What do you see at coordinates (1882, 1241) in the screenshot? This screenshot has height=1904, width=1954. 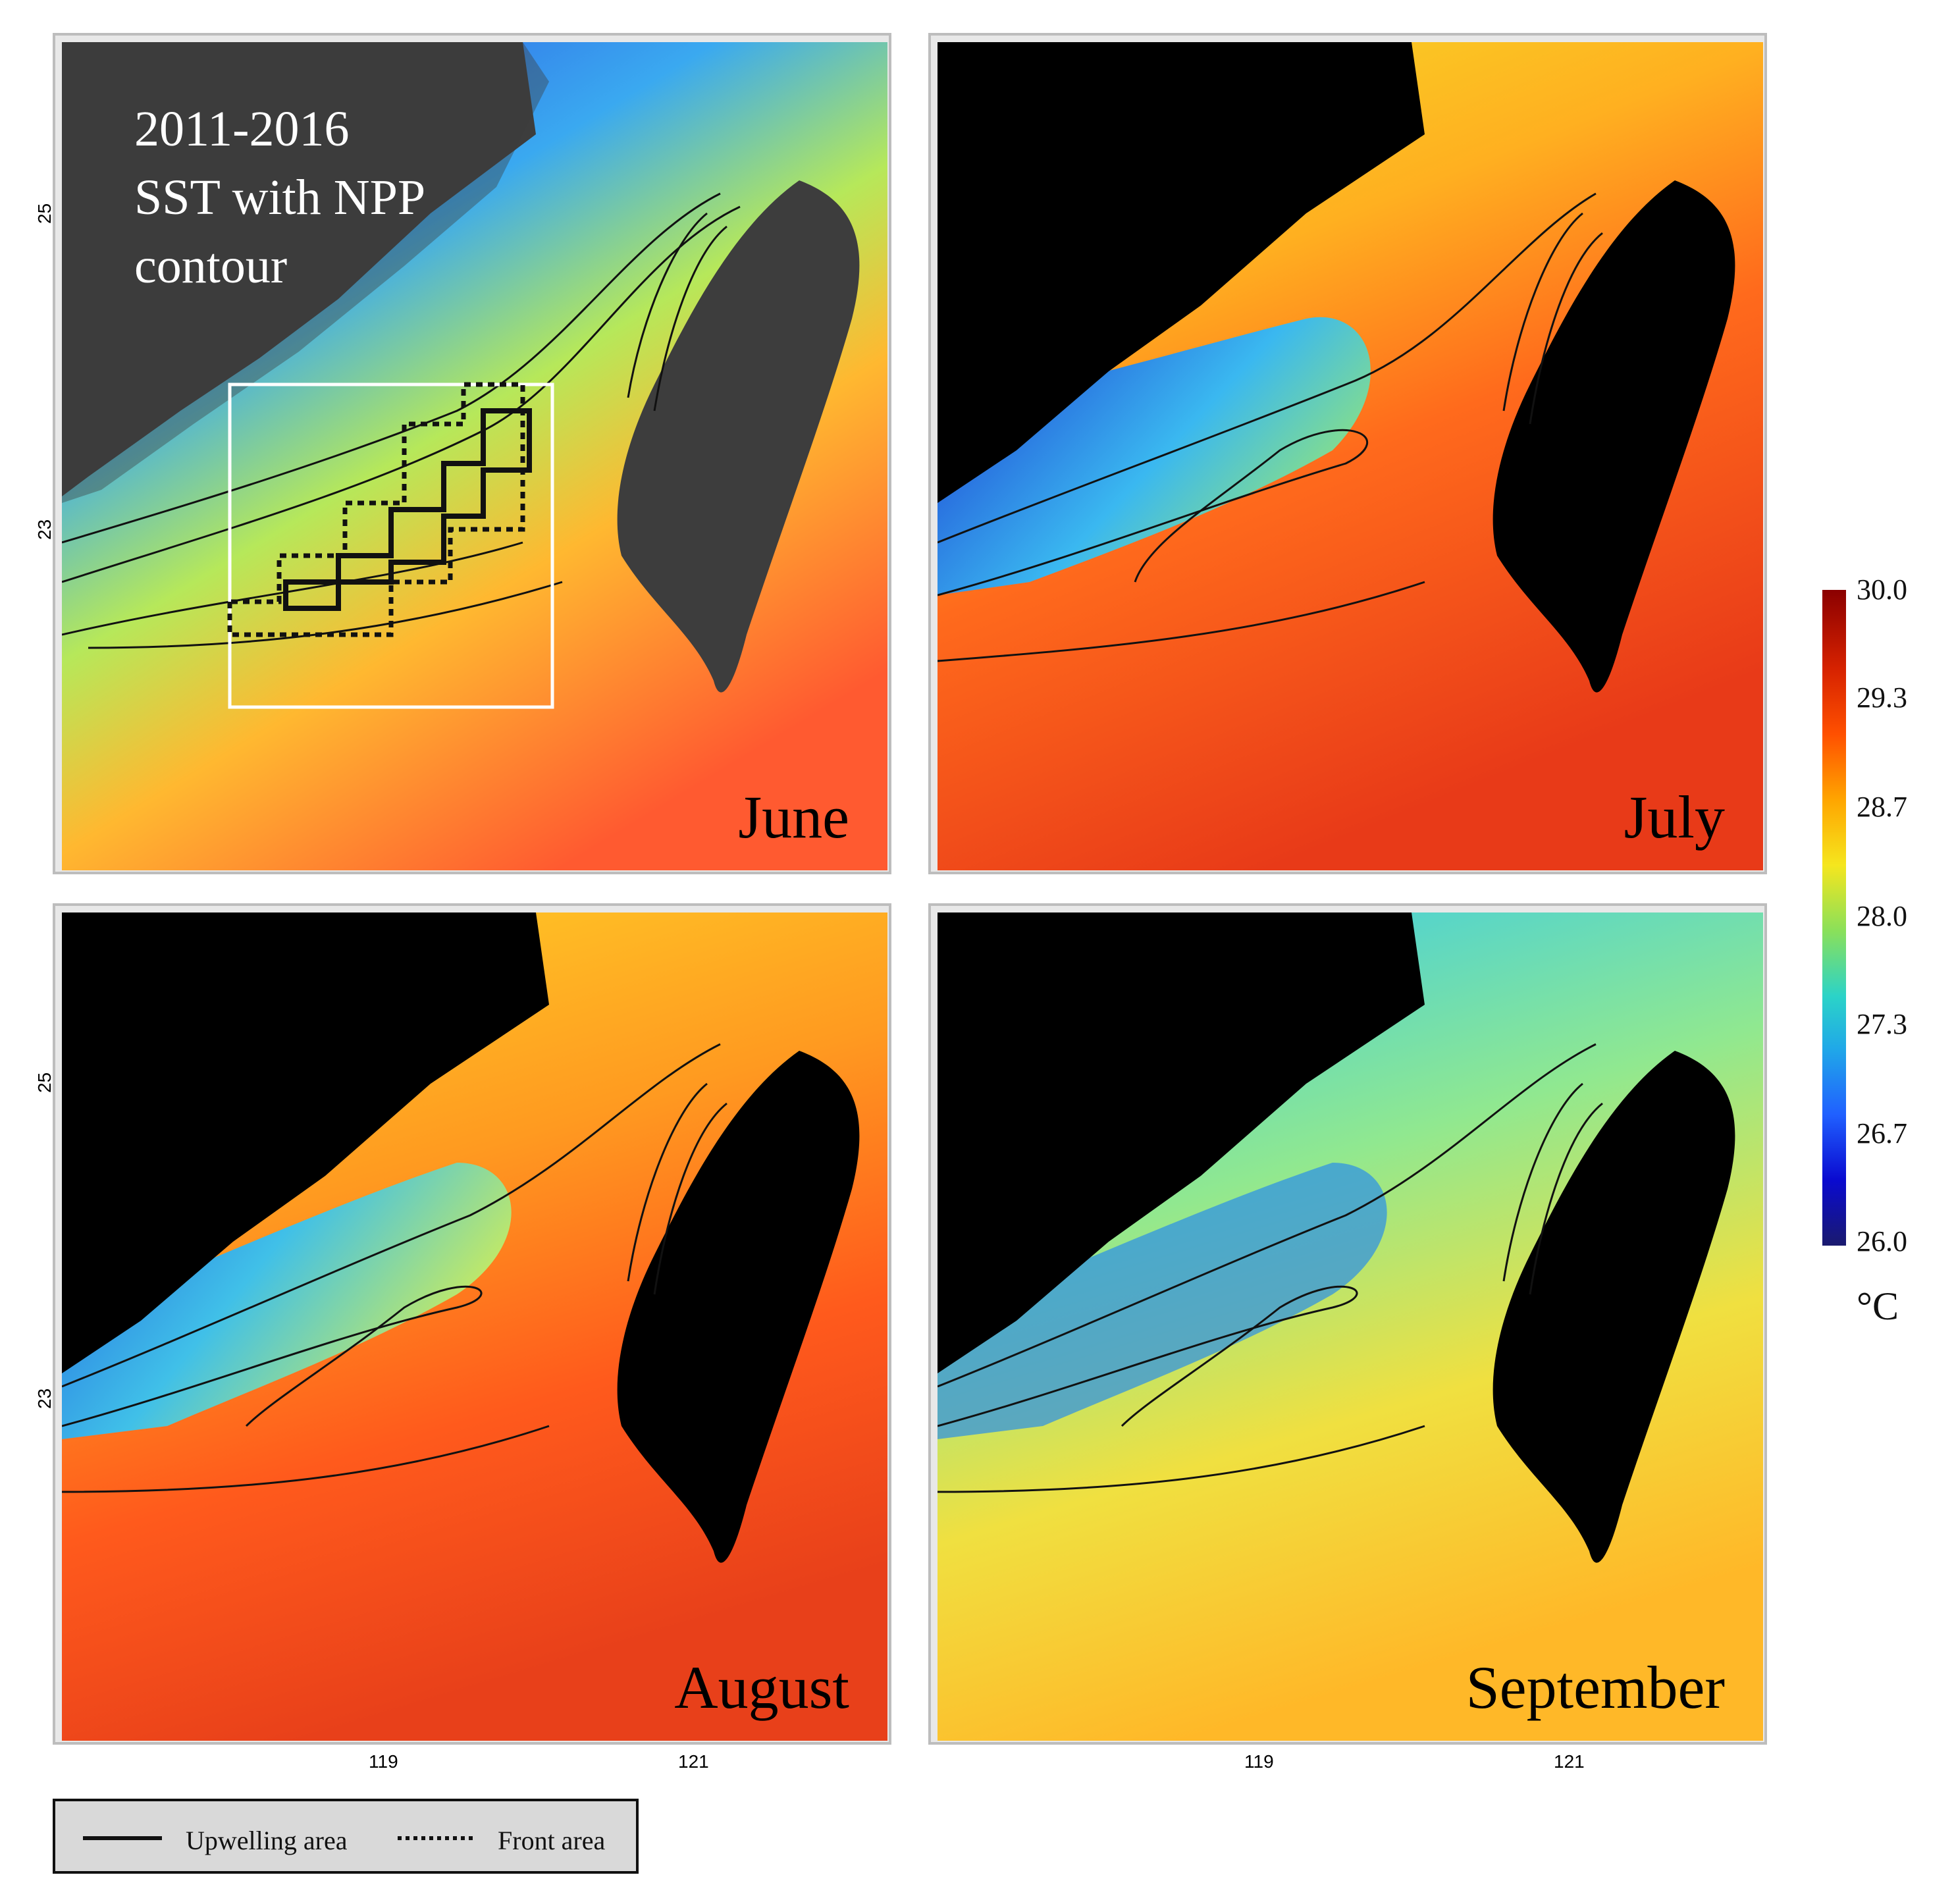 I see `colorbar-tick-26-0: 26.0` at bounding box center [1882, 1241].